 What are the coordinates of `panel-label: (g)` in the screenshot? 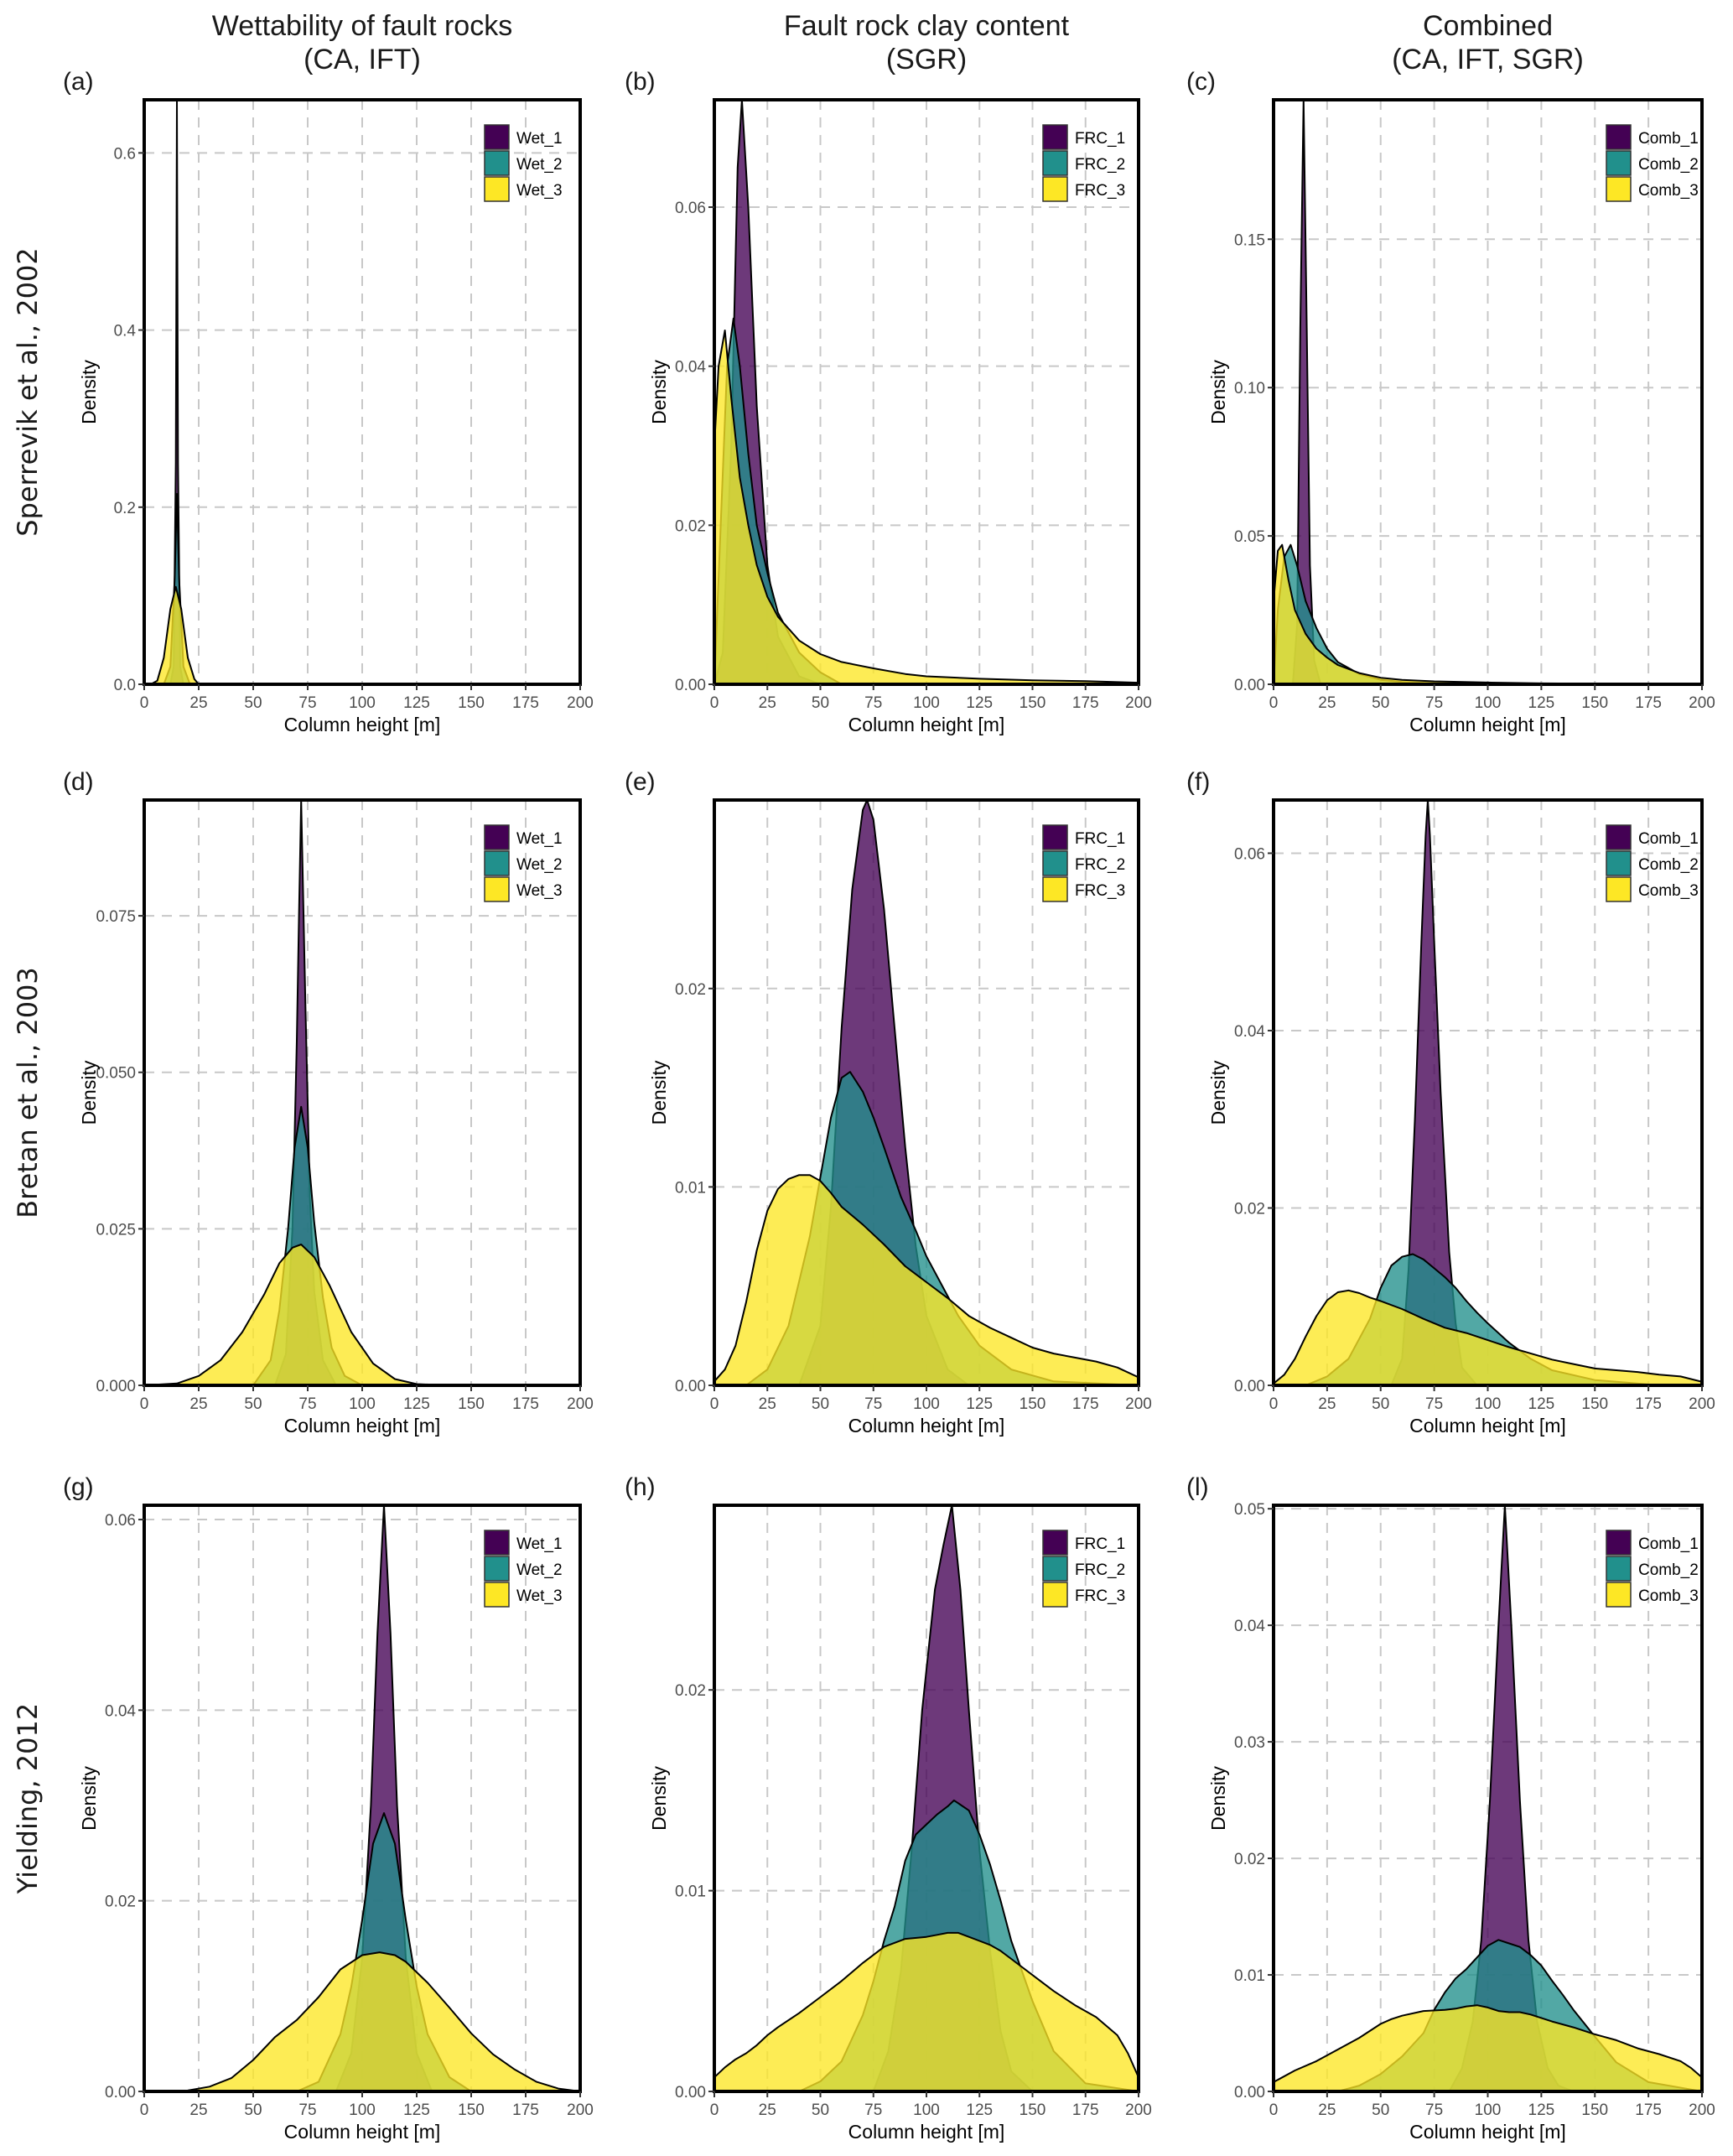 It's located at (78, 1487).